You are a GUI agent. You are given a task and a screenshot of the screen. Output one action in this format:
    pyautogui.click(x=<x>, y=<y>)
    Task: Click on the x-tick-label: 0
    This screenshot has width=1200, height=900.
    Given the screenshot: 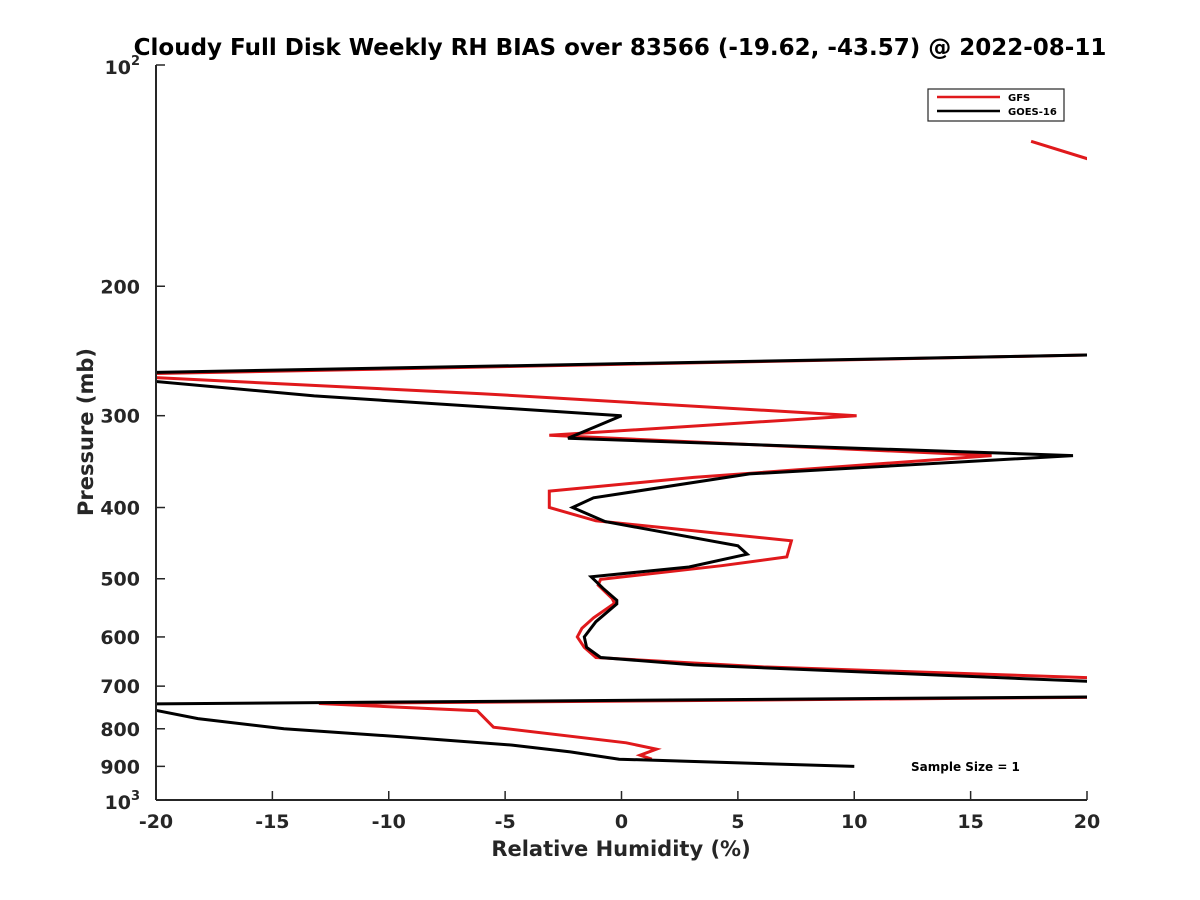 What is the action you would take?
    pyautogui.click(x=621, y=822)
    